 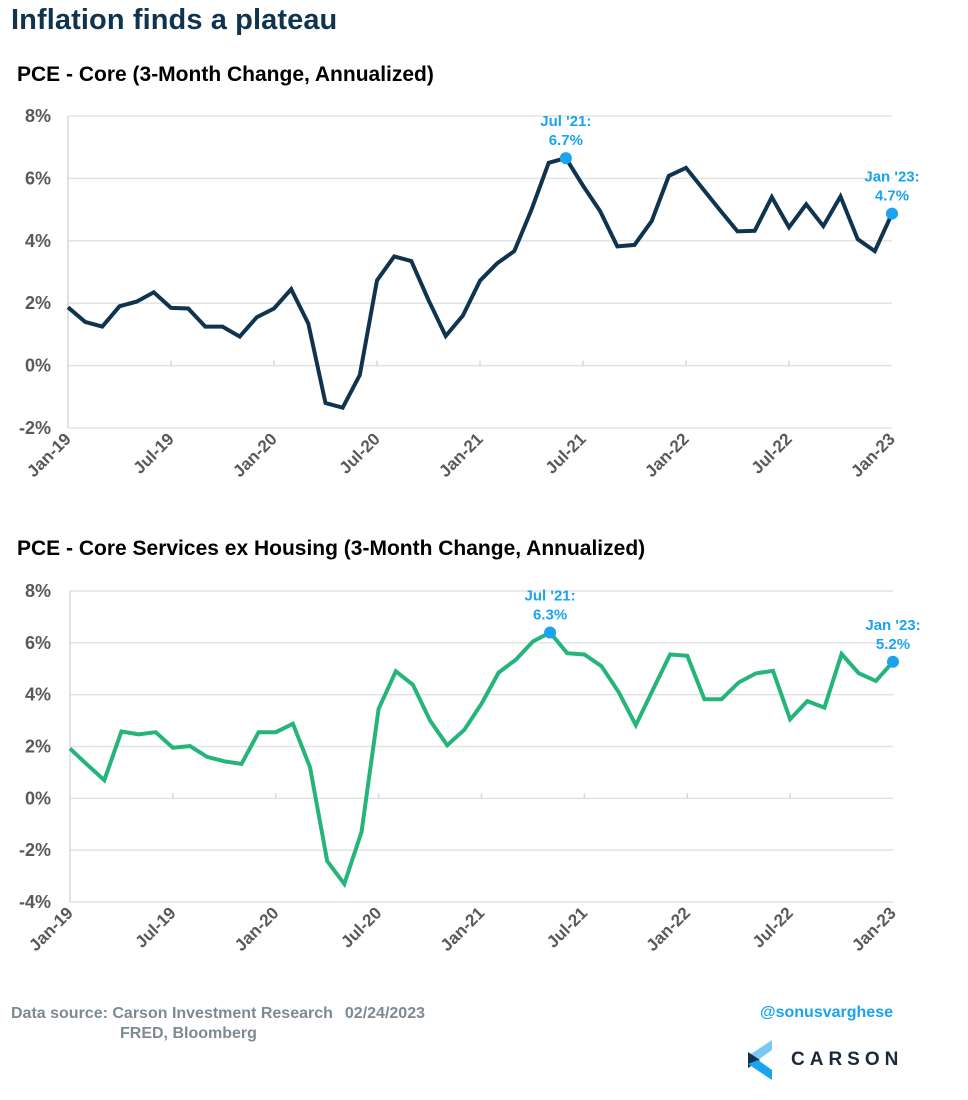 What do you see at coordinates (384, 1013) in the screenshot?
I see `publish-date: 02/24/2023` at bounding box center [384, 1013].